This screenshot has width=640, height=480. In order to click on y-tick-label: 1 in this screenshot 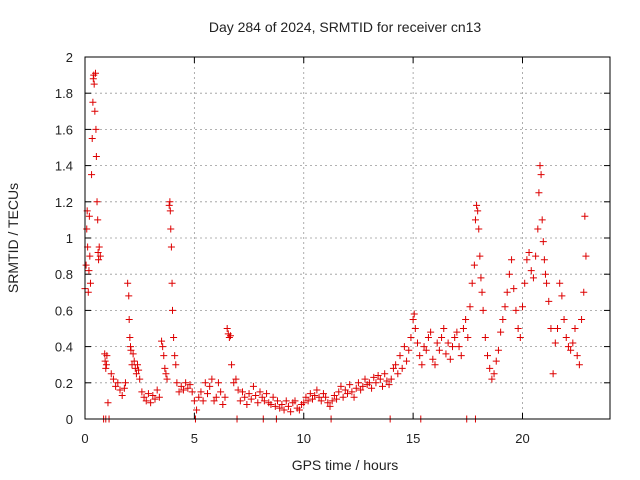, I will do `click(69, 238)`.